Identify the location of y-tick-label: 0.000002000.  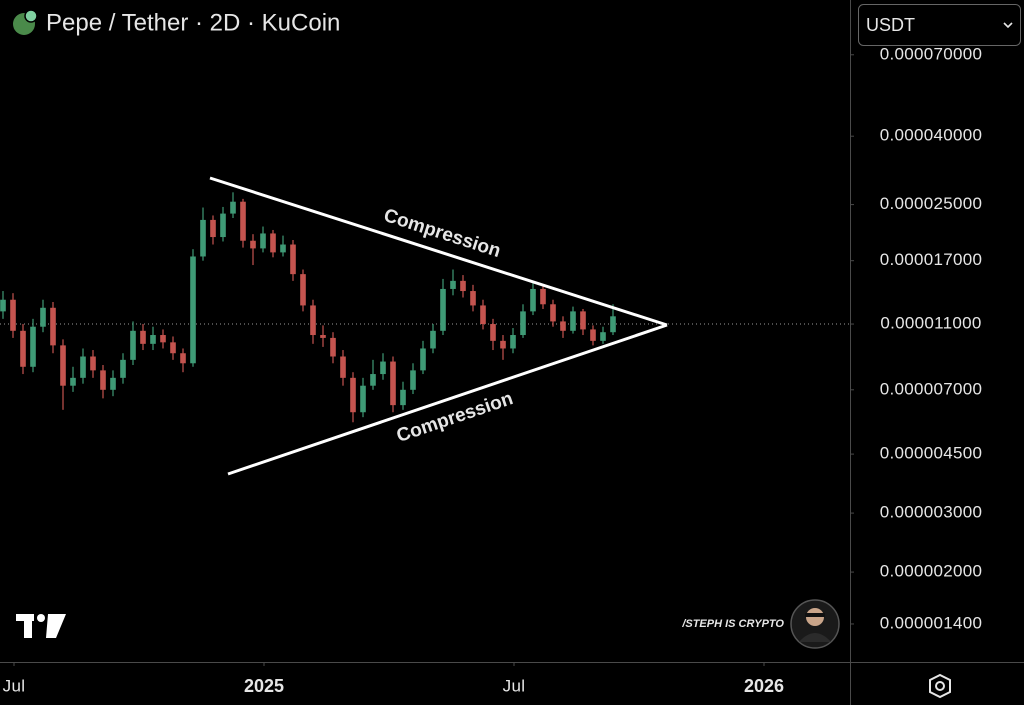
(931, 571).